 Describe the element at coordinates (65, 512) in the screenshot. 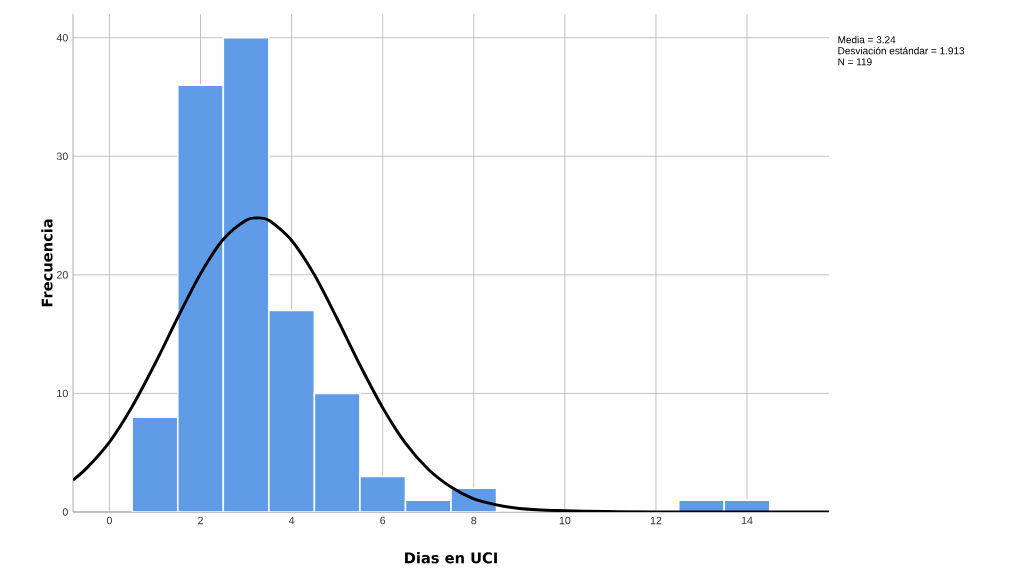

I see `y-tick-label: 0` at that location.